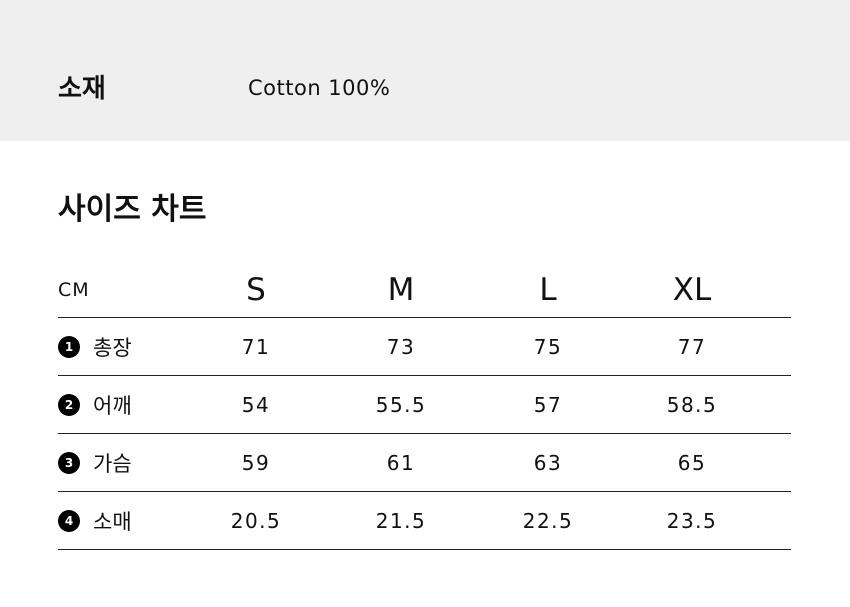 The width and height of the screenshot is (850, 607). I want to click on table-cell: 22.5, so click(548, 520).